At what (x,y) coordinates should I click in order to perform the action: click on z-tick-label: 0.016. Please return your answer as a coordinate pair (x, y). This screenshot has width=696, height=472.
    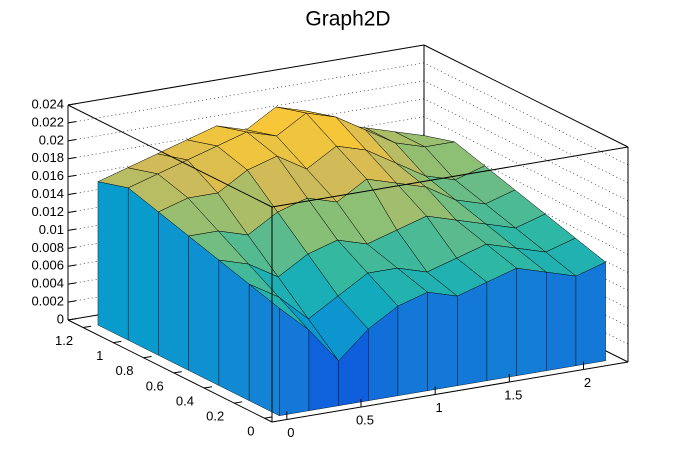
    Looking at the image, I should click on (47, 175).